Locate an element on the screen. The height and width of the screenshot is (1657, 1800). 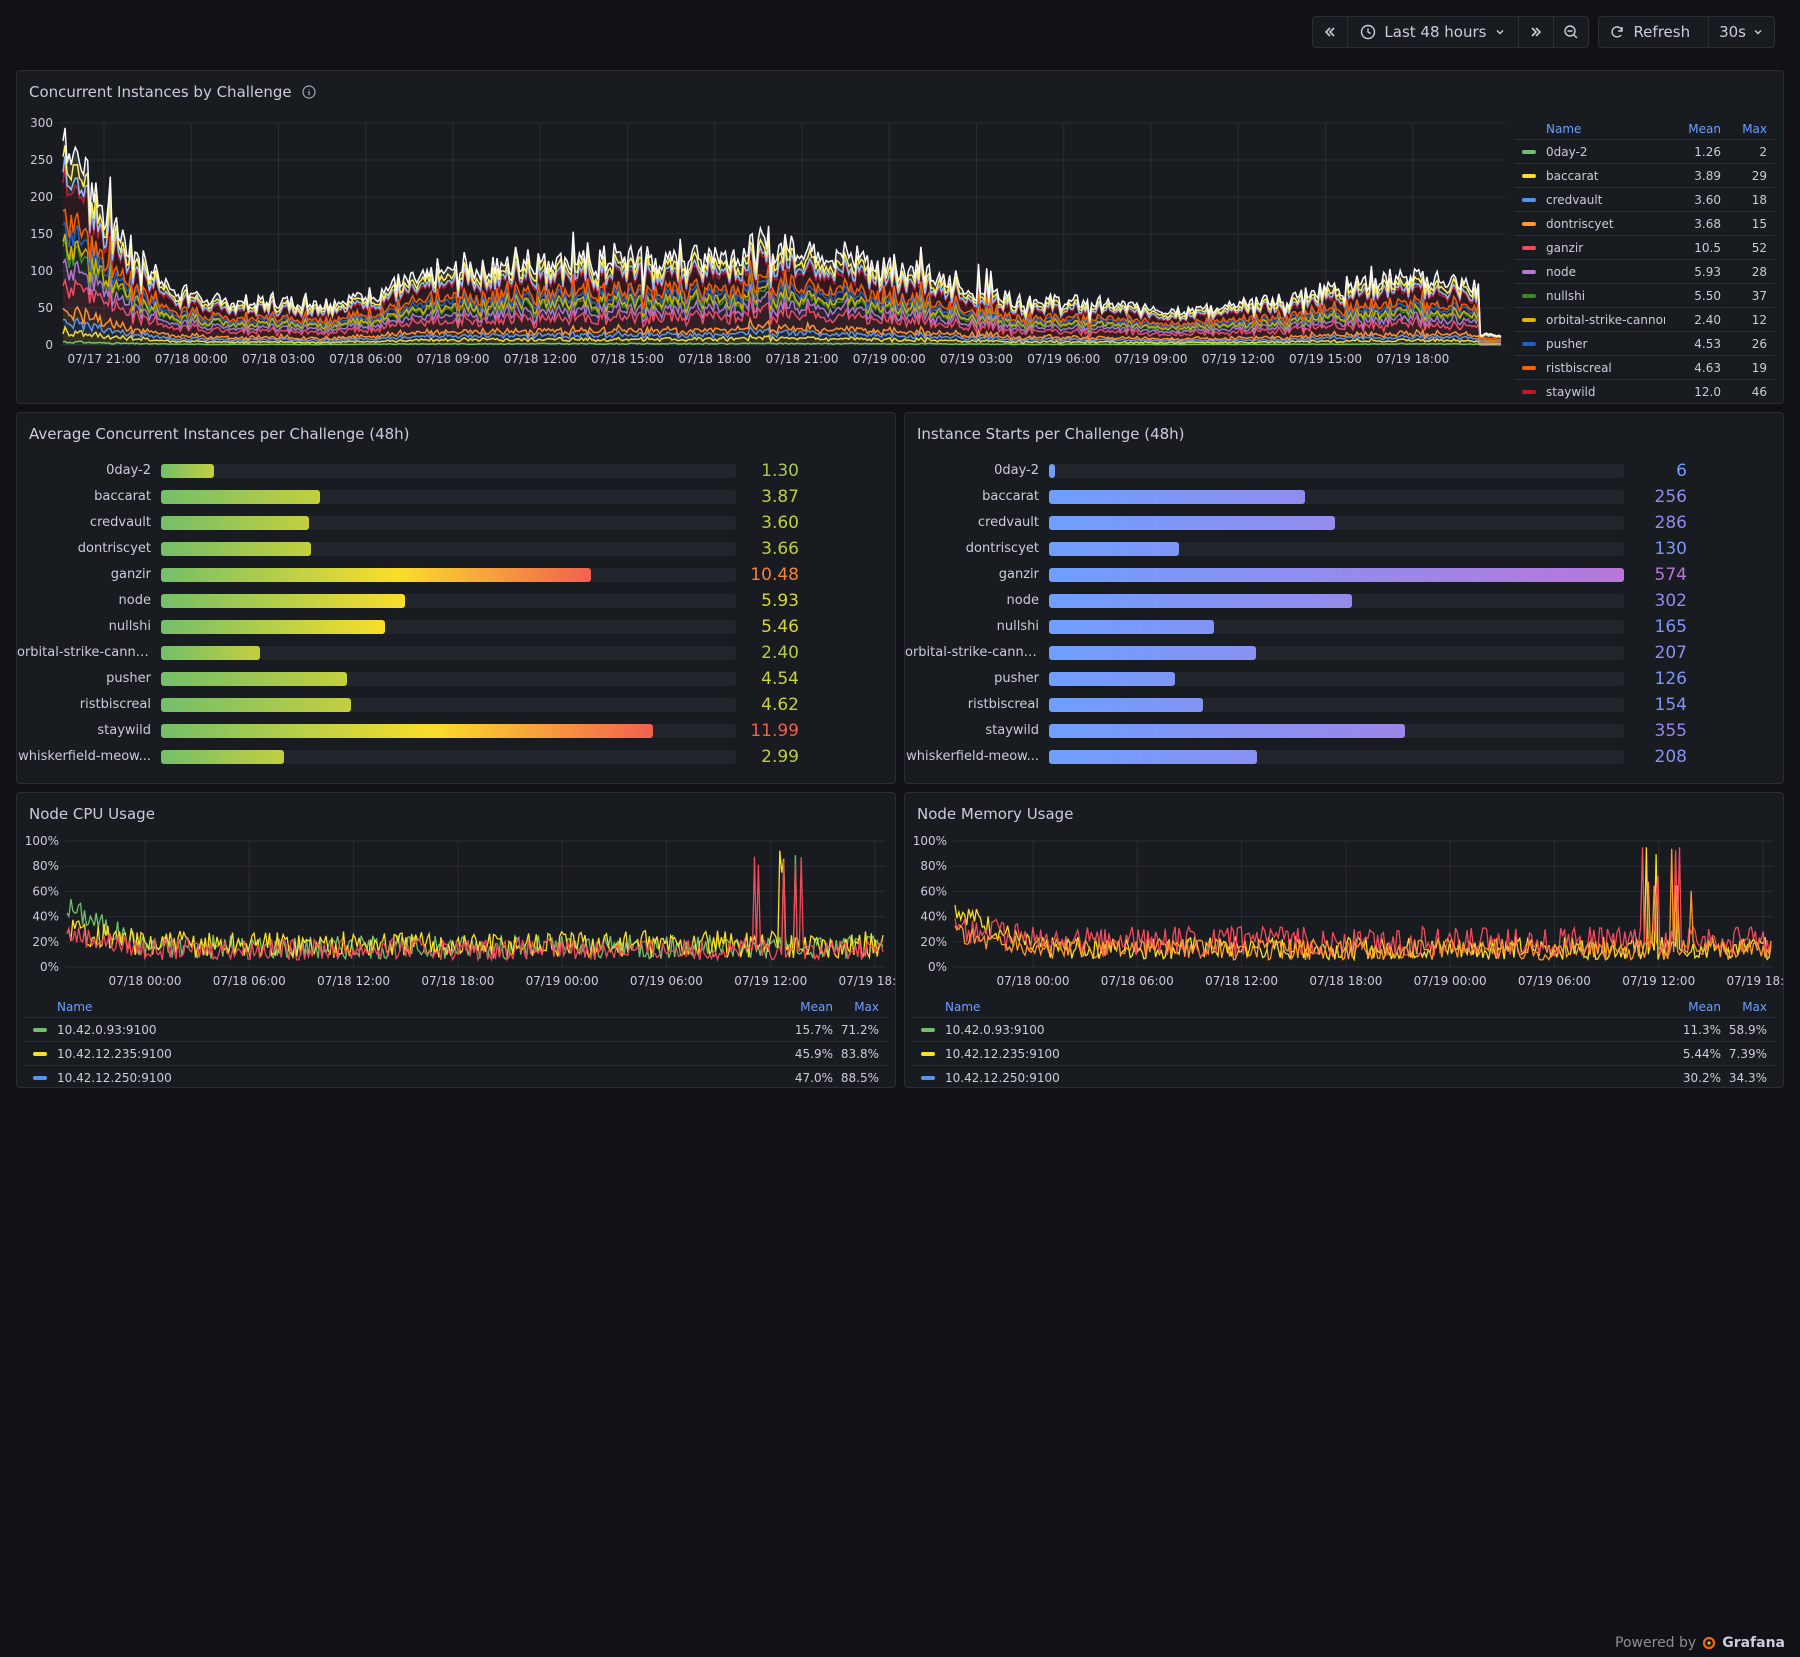
bar-row: 0day-2 6 is located at coordinates (1344, 471).